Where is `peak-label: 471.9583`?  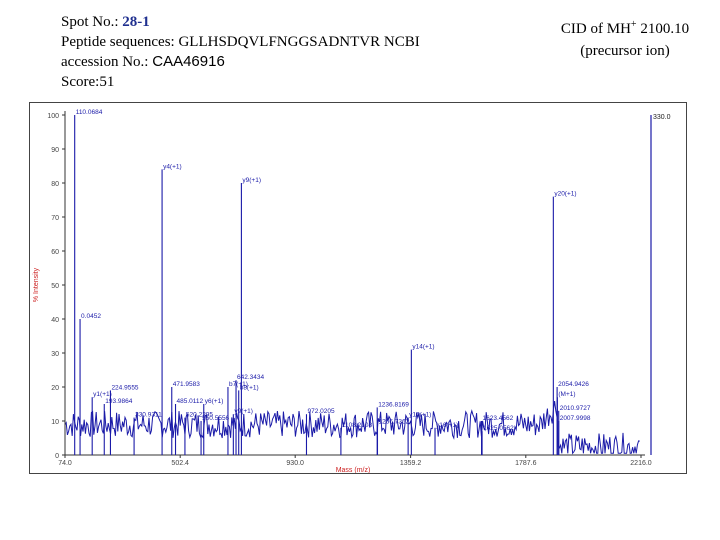 peak-label: 471.9583 is located at coordinates (186, 384).